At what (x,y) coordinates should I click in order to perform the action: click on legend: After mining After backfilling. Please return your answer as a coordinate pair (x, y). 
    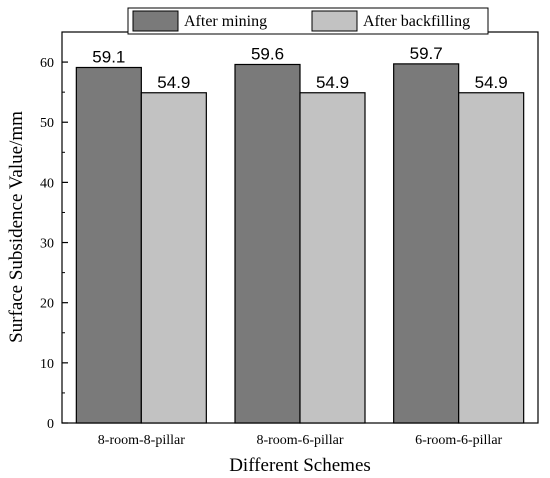
    Looking at the image, I should click on (308, 21).